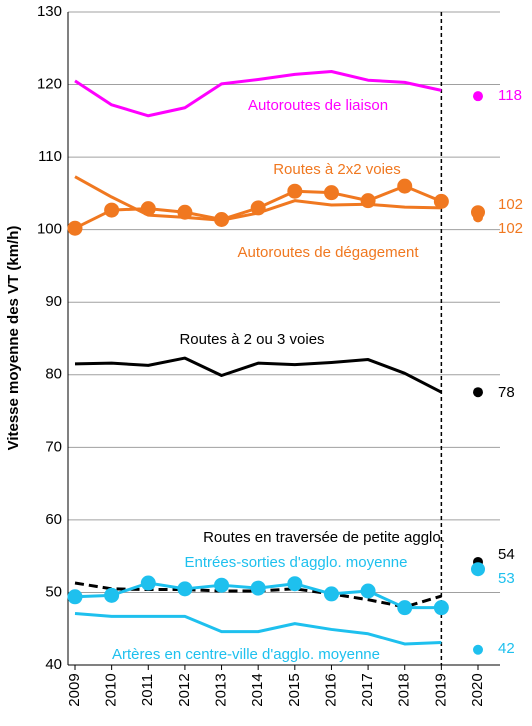 The height and width of the screenshot is (726, 532). Describe the element at coordinates (53, 591) in the screenshot. I see `y-tick-label: 50` at that location.